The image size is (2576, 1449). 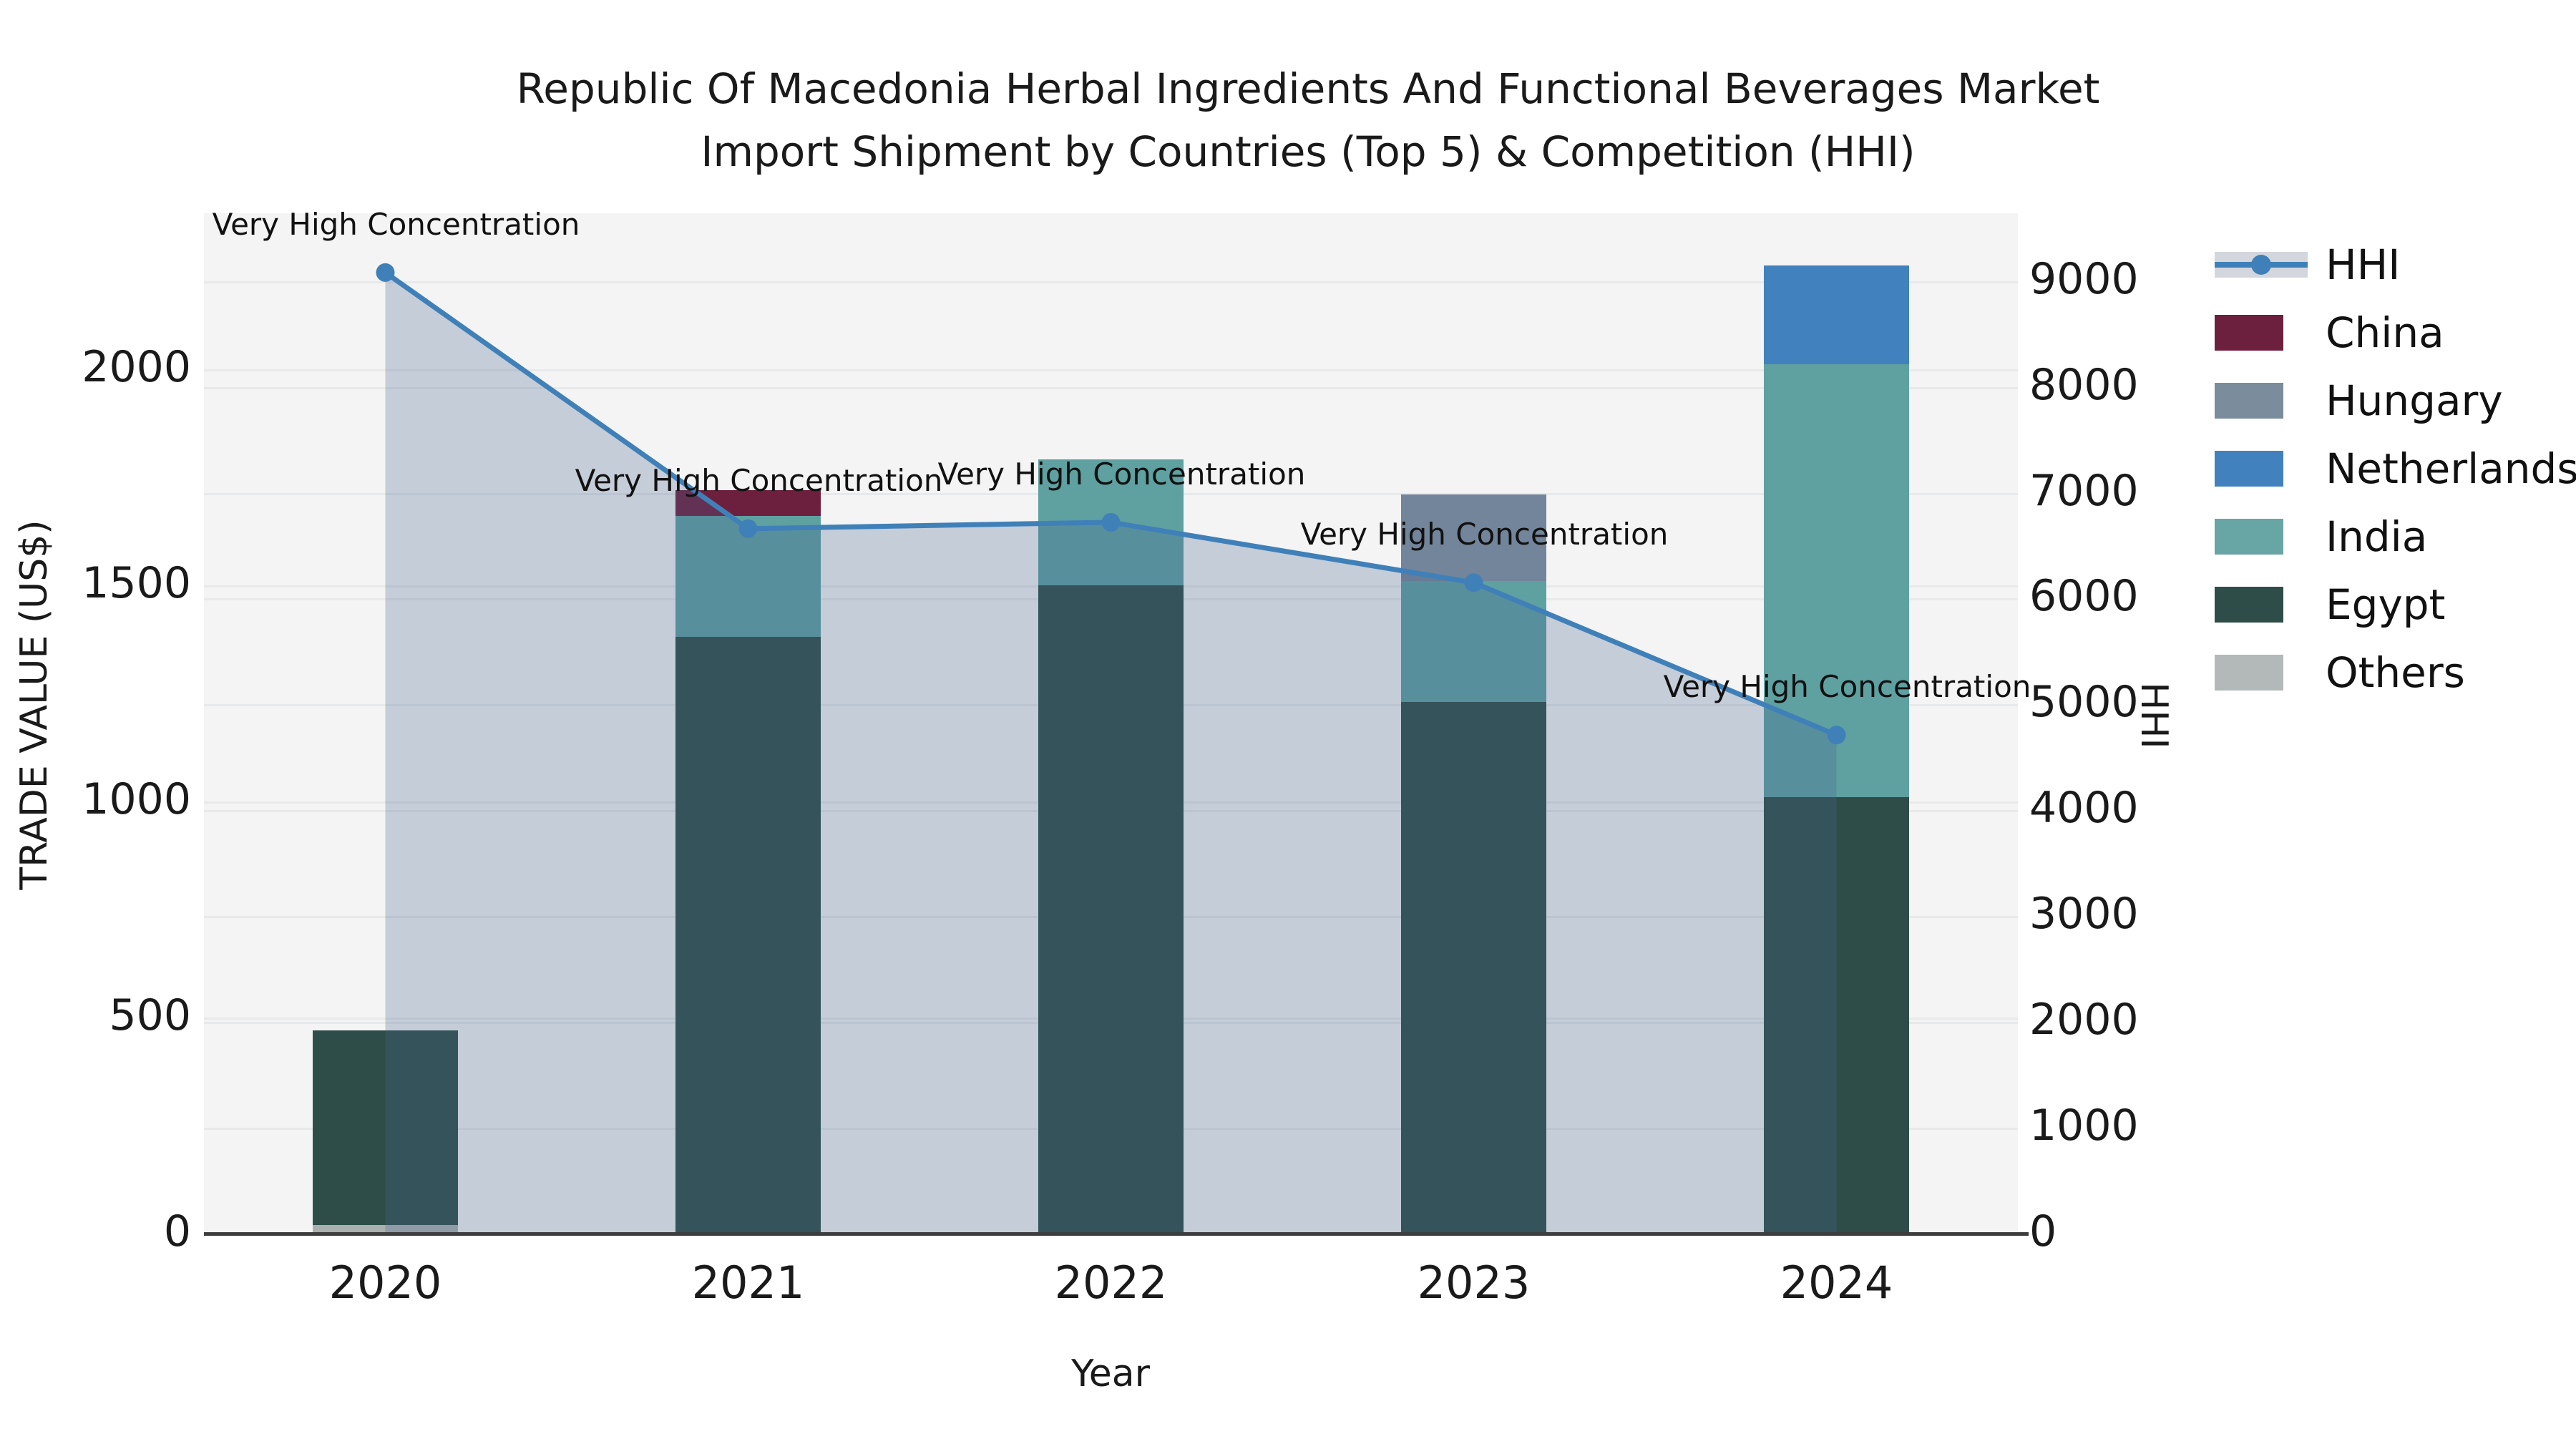 I want to click on legend-label: Others, so click(x=2395, y=672).